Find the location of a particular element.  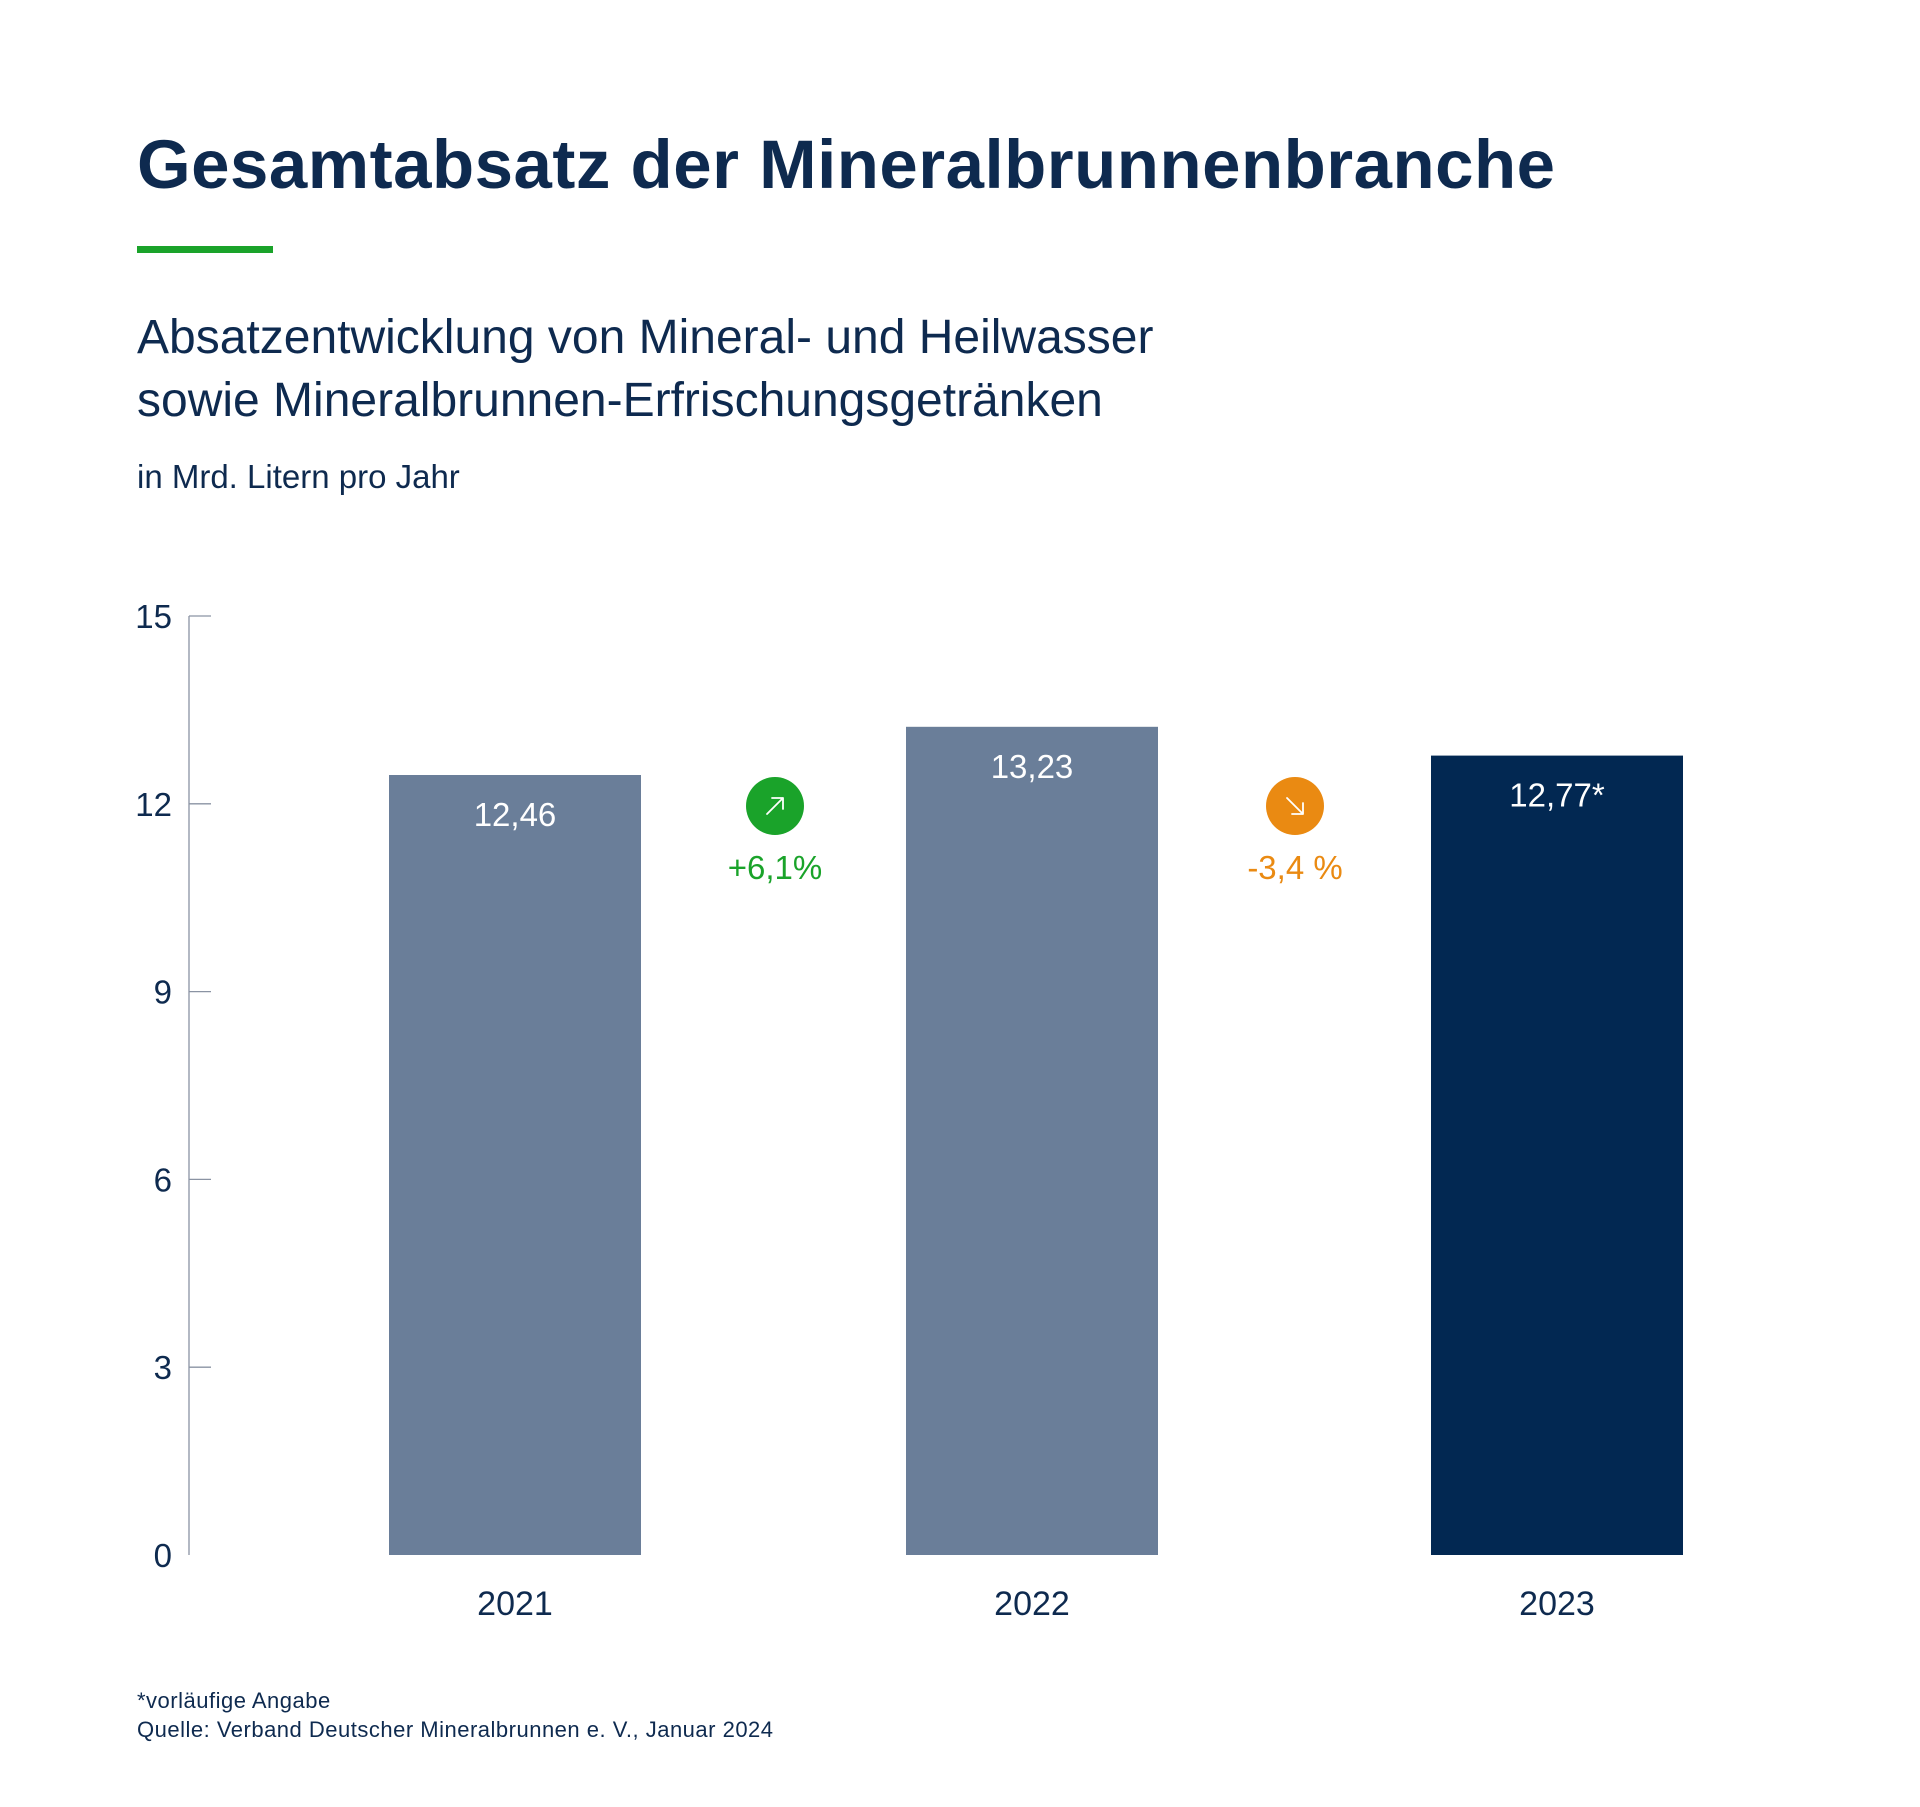

x-tick-label: 2022 is located at coordinates (1032, 1604).